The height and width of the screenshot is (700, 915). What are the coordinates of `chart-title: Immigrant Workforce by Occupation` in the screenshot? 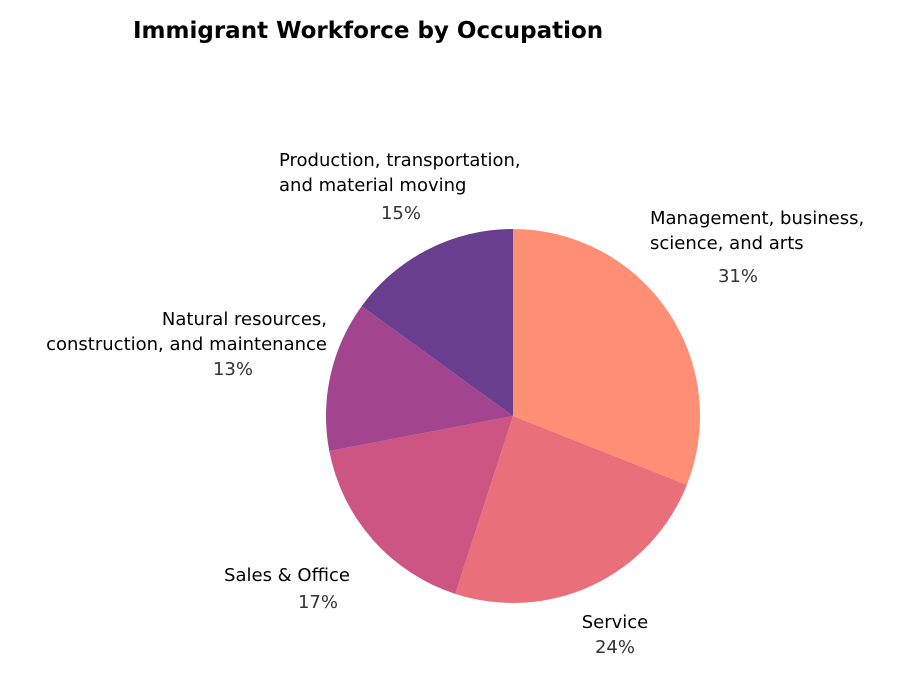 It's located at (368, 31).